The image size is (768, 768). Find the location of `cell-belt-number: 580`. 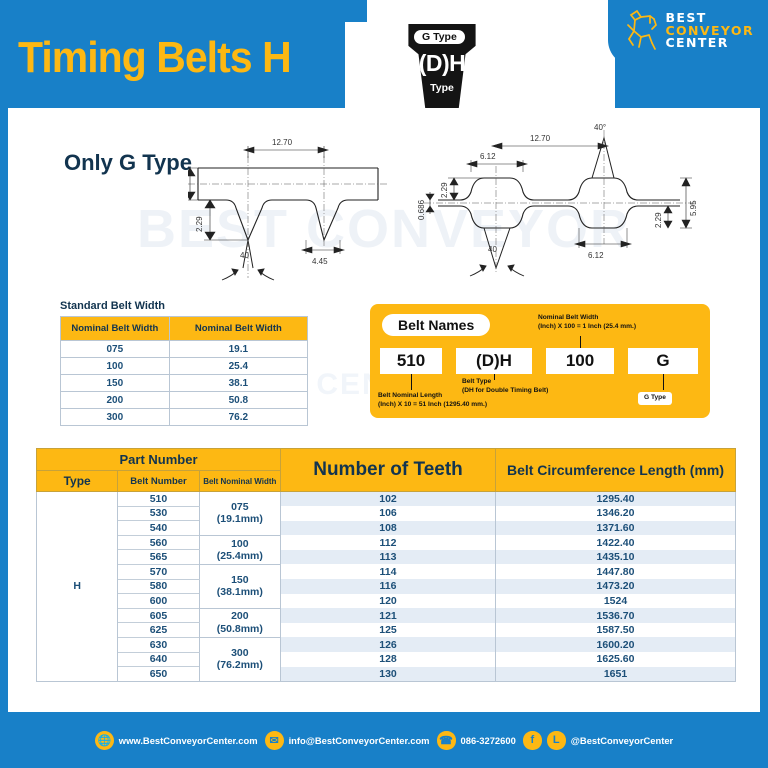

cell-belt-number: 580 is located at coordinates (158, 587).